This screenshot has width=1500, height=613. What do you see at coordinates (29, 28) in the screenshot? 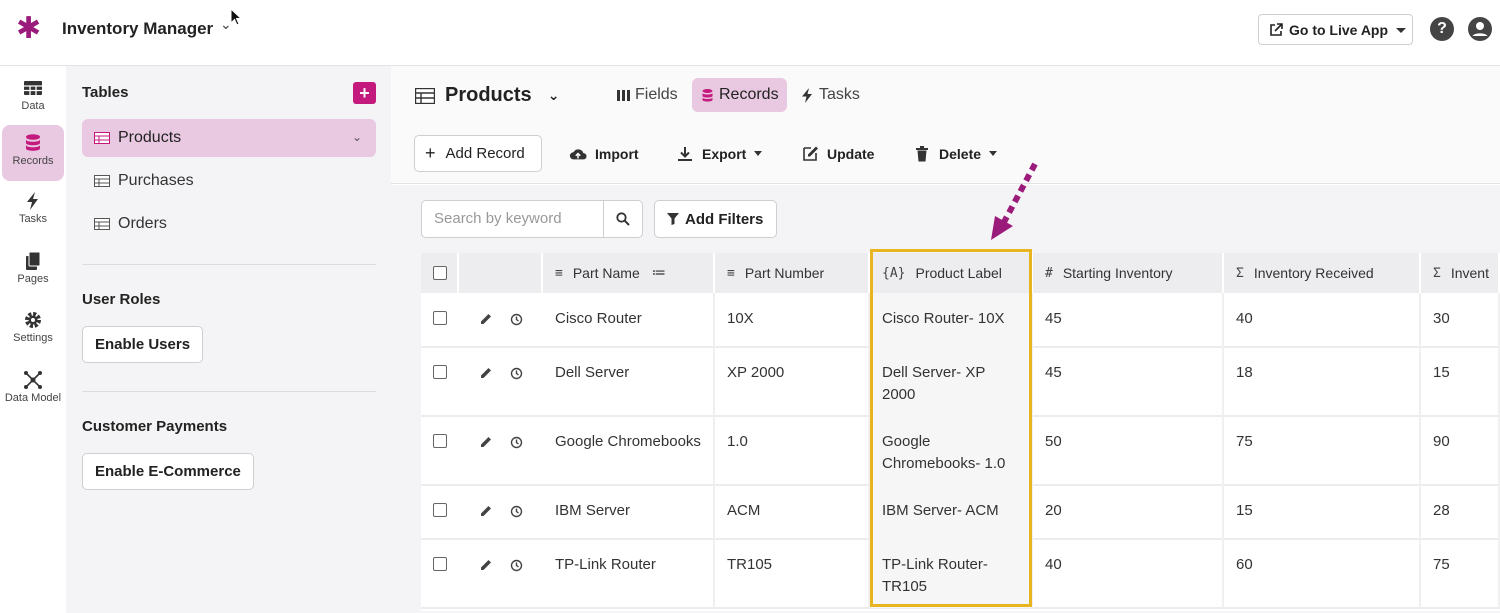
I see `app-logo-icon: ✱` at bounding box center [29, 28].